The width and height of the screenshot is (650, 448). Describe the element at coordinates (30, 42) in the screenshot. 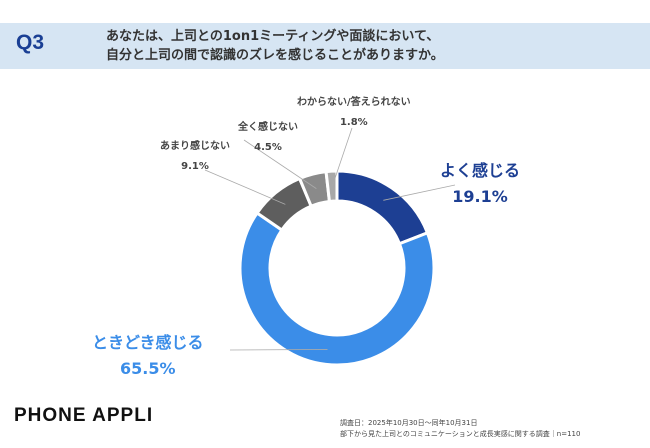

I see `question-number: Q3` at that location.